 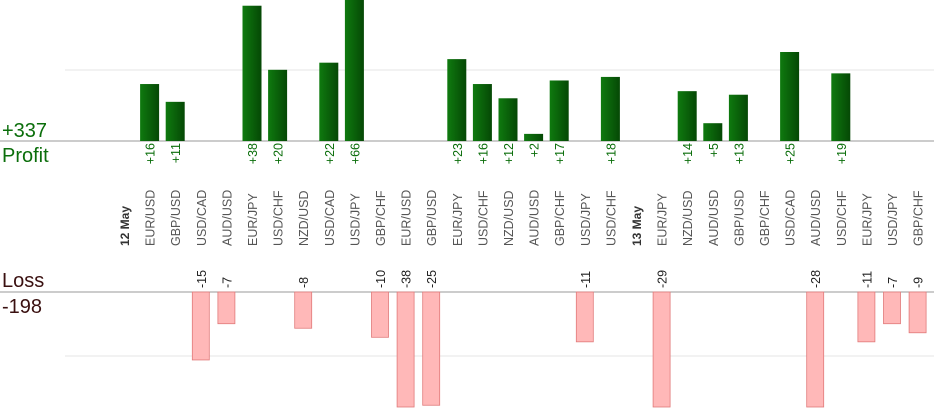 I want to click on profit-value-label: +18, so click(x=611, y=153).